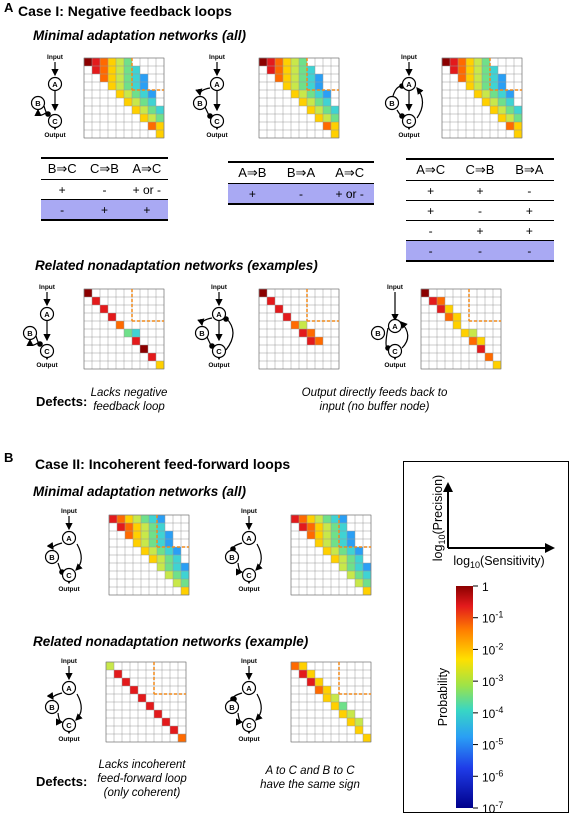 The height and width of the screenshot is (818, 574). I want to click on defects-label-b: Defects:, so click(62, 781).